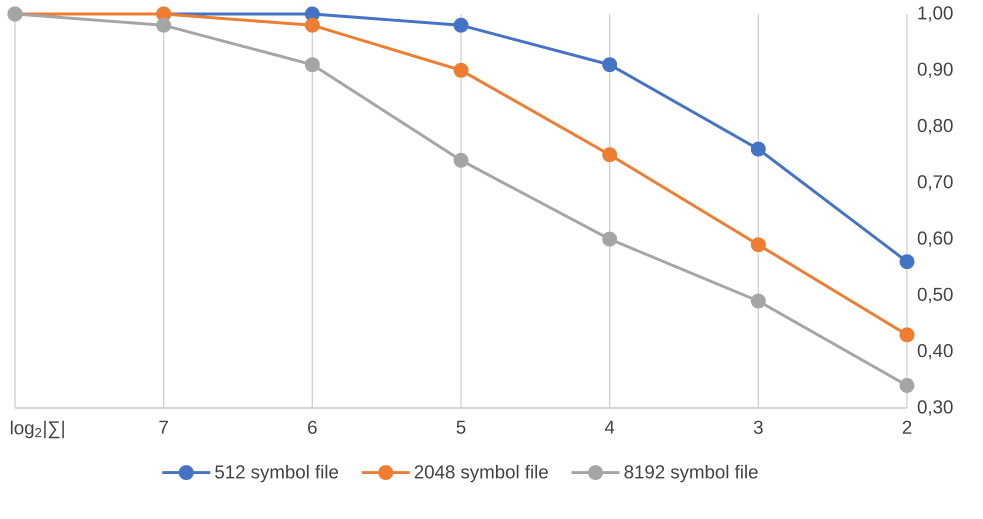  I want to click on y-tick-label: 0,80, so click(935, 126).